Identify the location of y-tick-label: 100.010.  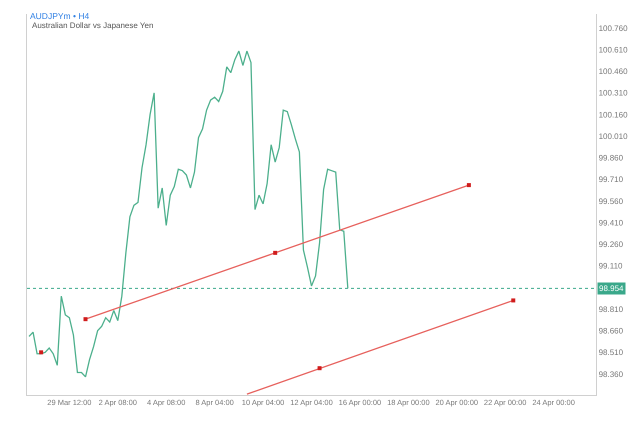
(613, 136).